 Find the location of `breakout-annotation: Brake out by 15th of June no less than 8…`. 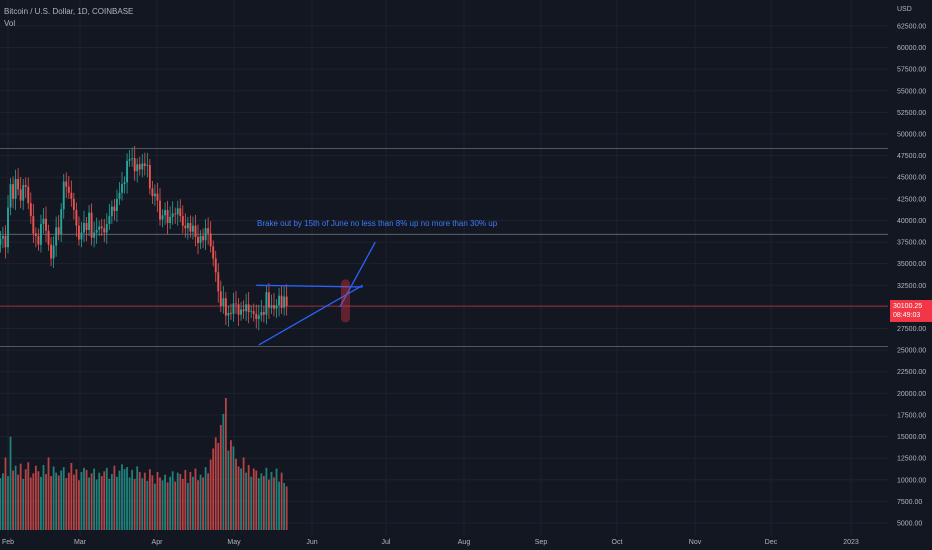

breakout-annotation: Brake out by 15th of June no less than 8… is located at coordinates (377, 223).